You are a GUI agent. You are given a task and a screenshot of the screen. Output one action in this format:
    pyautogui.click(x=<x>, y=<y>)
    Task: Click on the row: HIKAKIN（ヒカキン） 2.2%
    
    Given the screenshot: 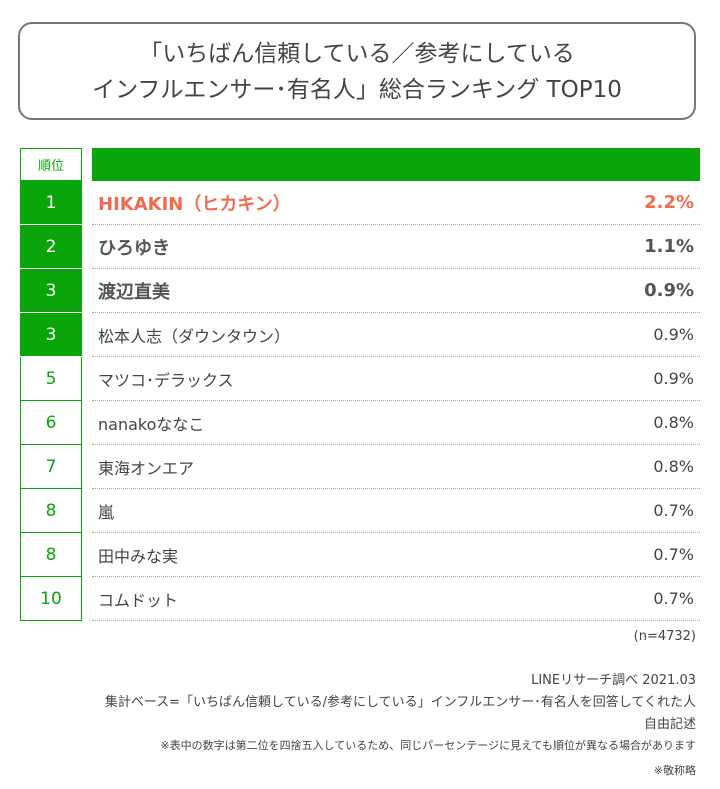 What is the action you would take?
    pyautogui.click(x=396, y=203)
    